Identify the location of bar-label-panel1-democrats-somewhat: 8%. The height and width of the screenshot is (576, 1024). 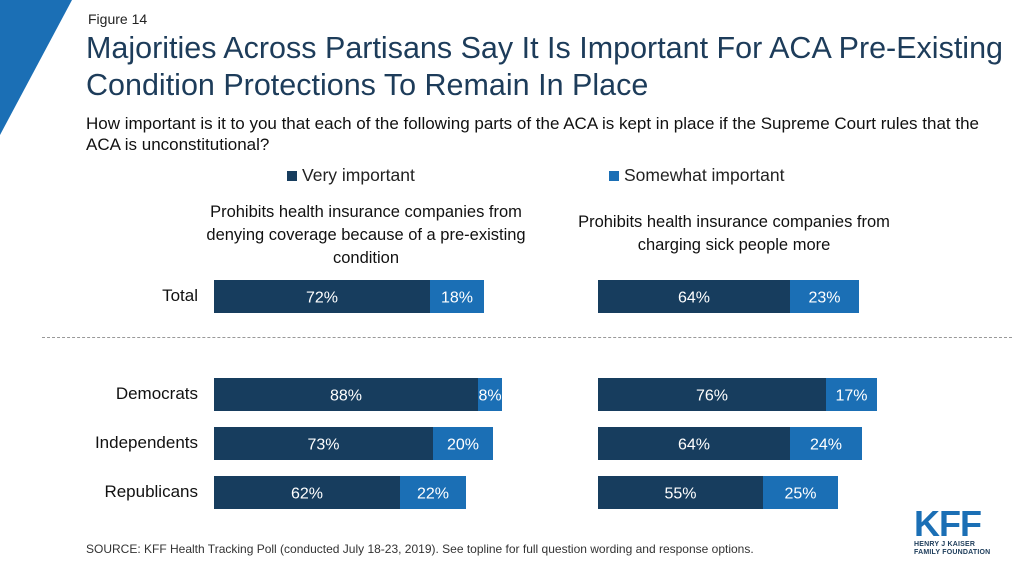
(489, 396).